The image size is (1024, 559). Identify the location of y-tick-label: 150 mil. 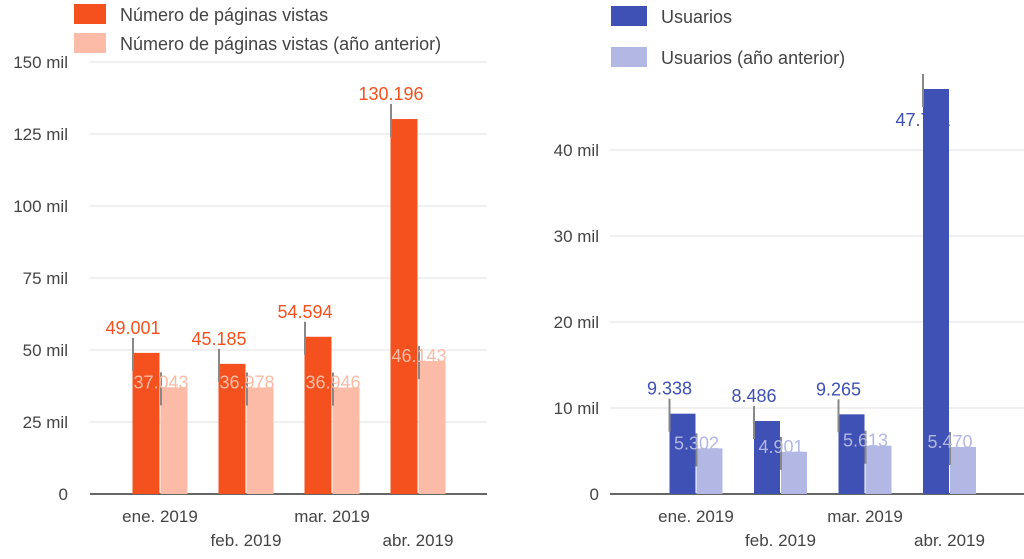
(40, 62).